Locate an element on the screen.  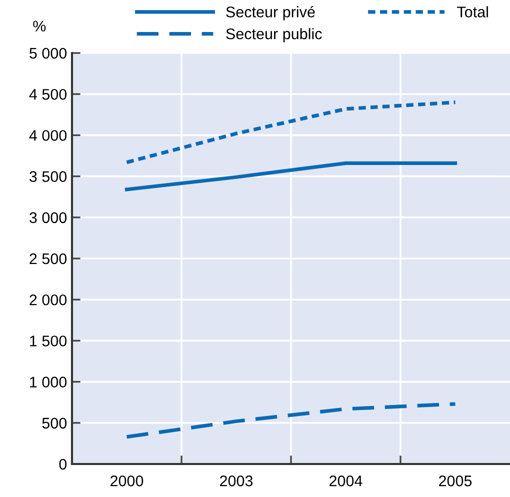
y-tick-label: 0 is located at coordinates (63, 464).